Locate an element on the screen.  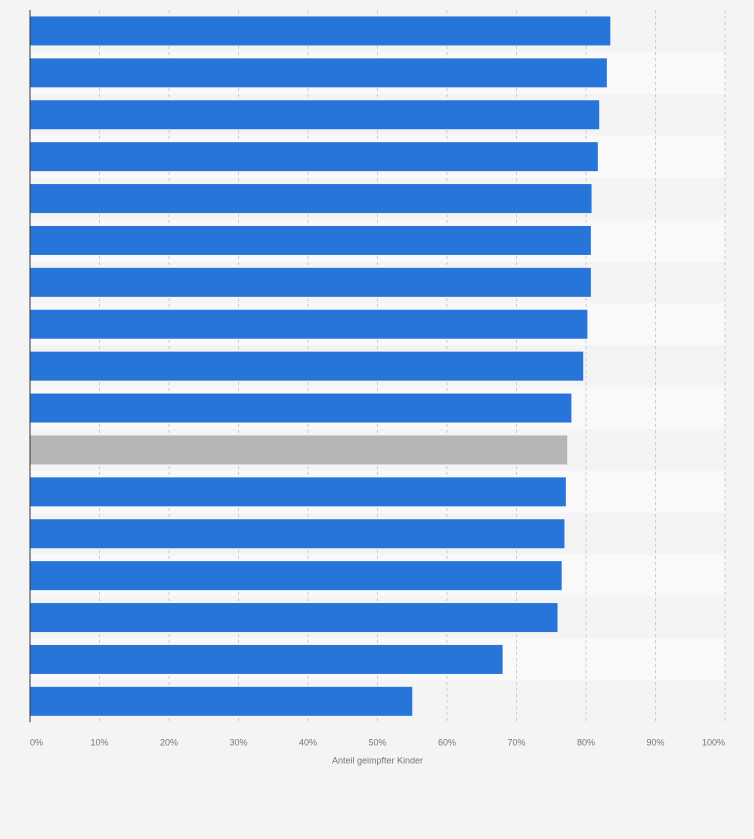
x-tick-label: 100% is located at coordinates (713, 742).